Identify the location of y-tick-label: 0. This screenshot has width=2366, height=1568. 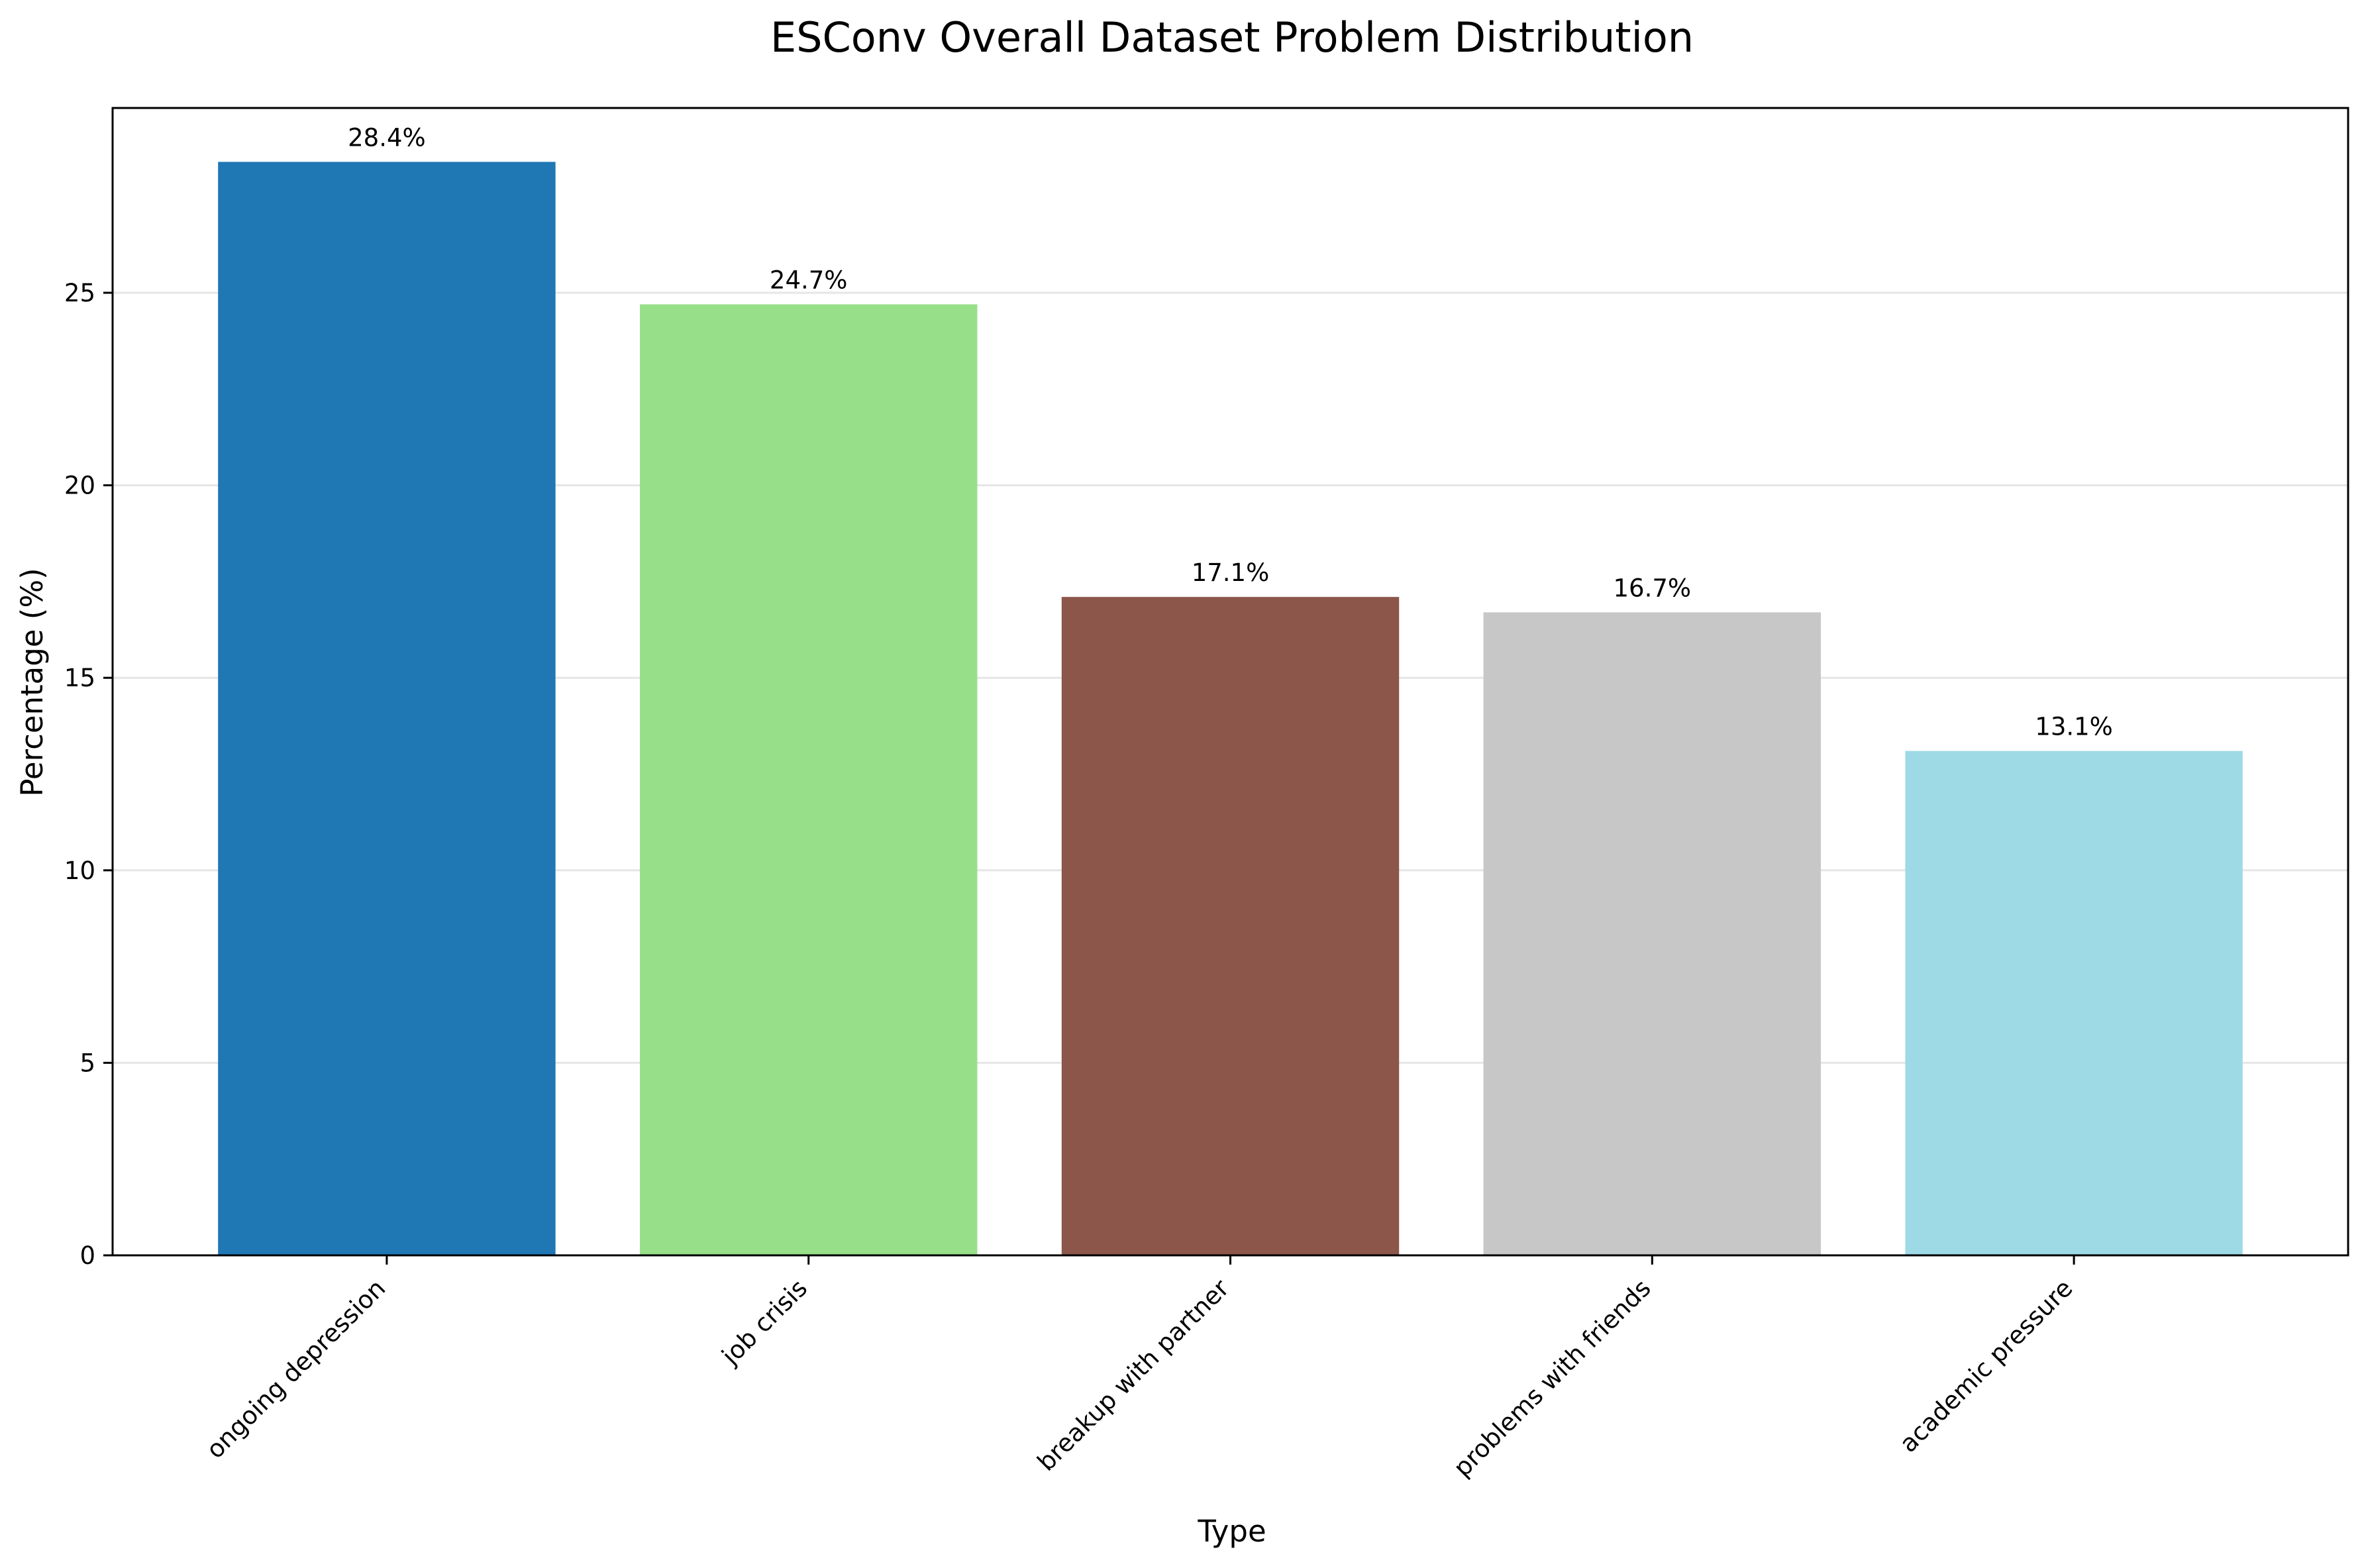
(87, 1255).